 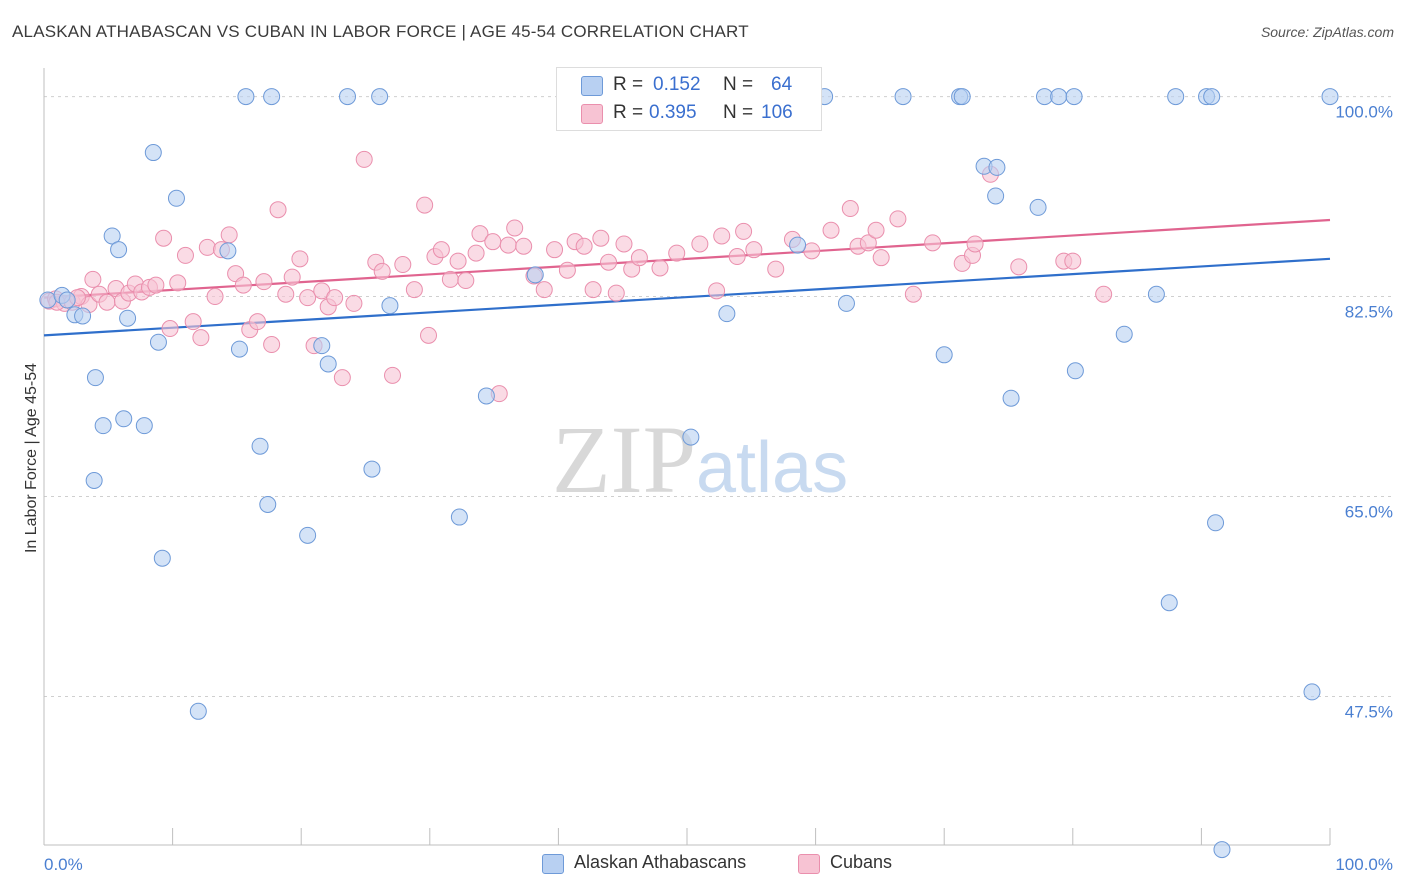 I want to click on watermark-atlas: atlas, so click(x=772, y=468).